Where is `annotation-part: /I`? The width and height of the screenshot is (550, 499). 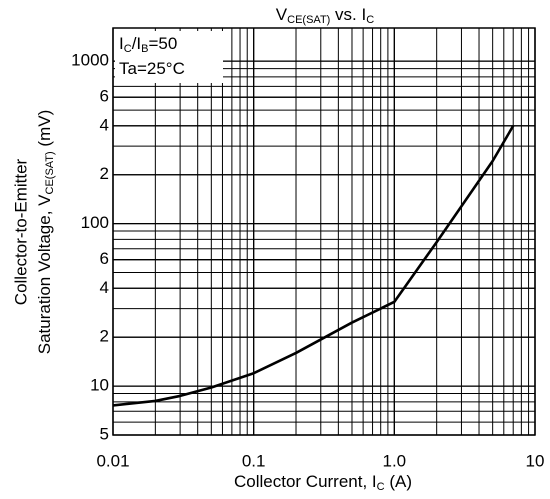 annotation-part: /I is located at coordinates (136, 43).